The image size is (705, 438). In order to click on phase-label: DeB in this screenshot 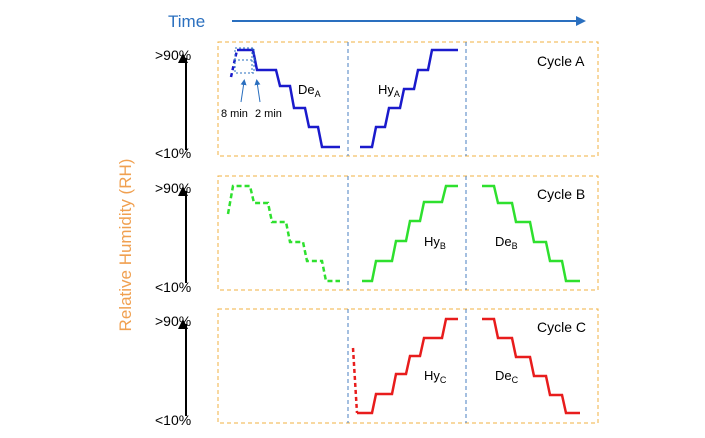, I will do `click(506, 242)`.